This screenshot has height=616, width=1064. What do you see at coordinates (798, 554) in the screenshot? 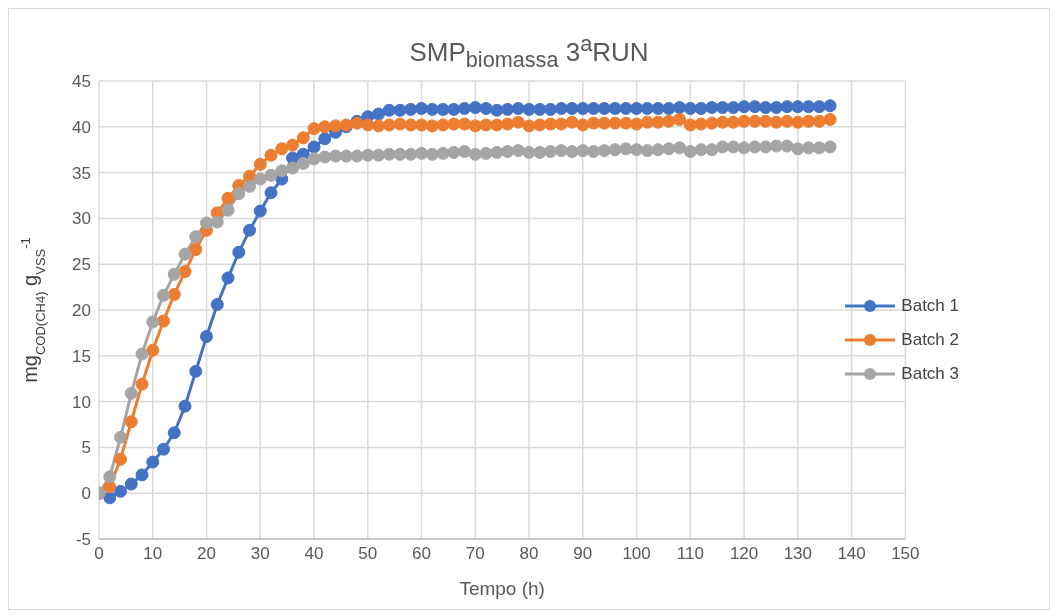
I see `x-tick-label: 130` at bounding box center [798, 554].